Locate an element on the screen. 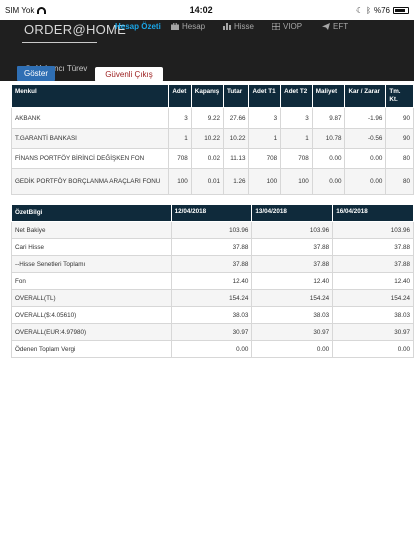 The width and height of the screenshot is (414, 552). cell: 90 is located at coordinates (399, 138).